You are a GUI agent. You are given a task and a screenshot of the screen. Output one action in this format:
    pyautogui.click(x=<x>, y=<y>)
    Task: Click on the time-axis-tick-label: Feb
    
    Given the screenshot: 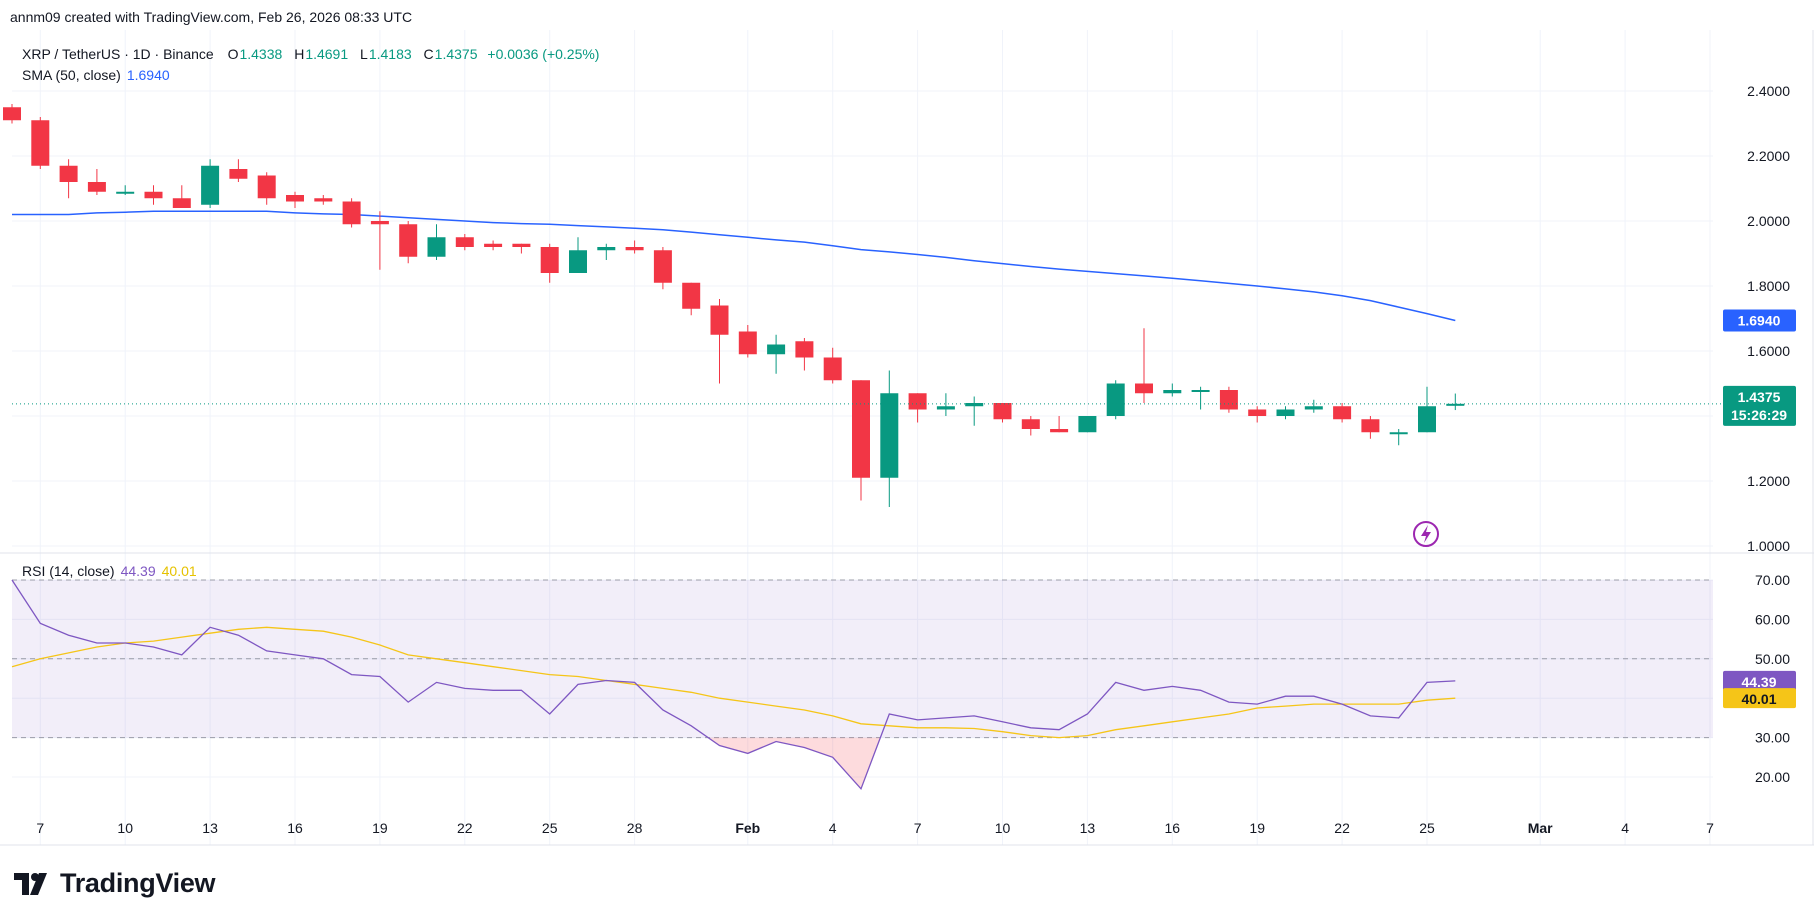 What is the action you would take?
    pyautogui.click(x=747, y=828)
    